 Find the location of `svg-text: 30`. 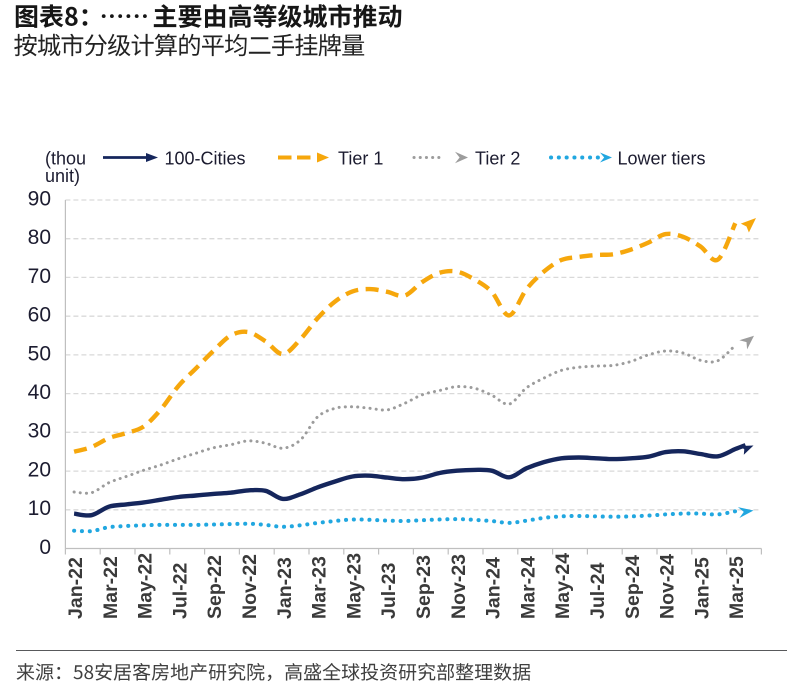

svg-text: 30 is located at coordinates (39, 431).